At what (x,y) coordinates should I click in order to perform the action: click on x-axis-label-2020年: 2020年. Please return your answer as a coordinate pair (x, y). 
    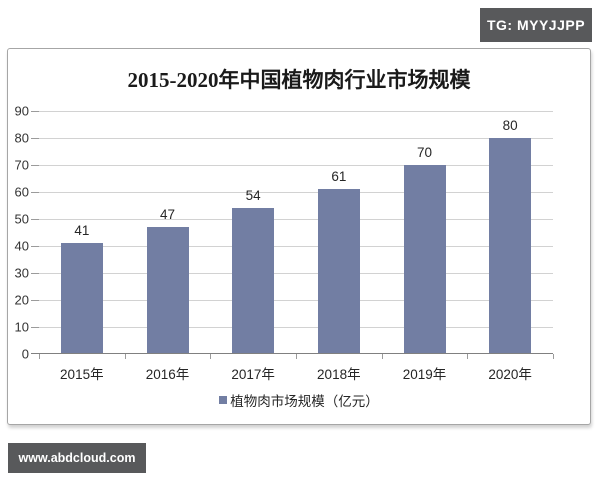
    Looking at the image, I should click on (510, 374).